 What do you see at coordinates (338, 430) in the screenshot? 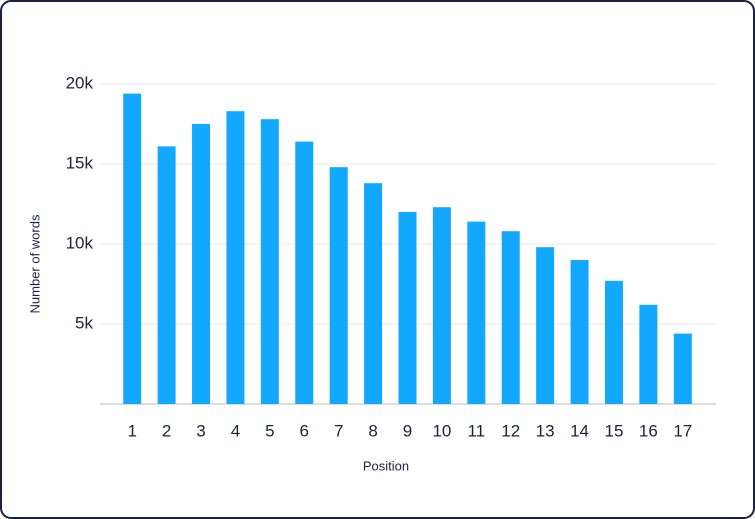
I see `x-tick-label: 7` at bounding box center [338, 430].